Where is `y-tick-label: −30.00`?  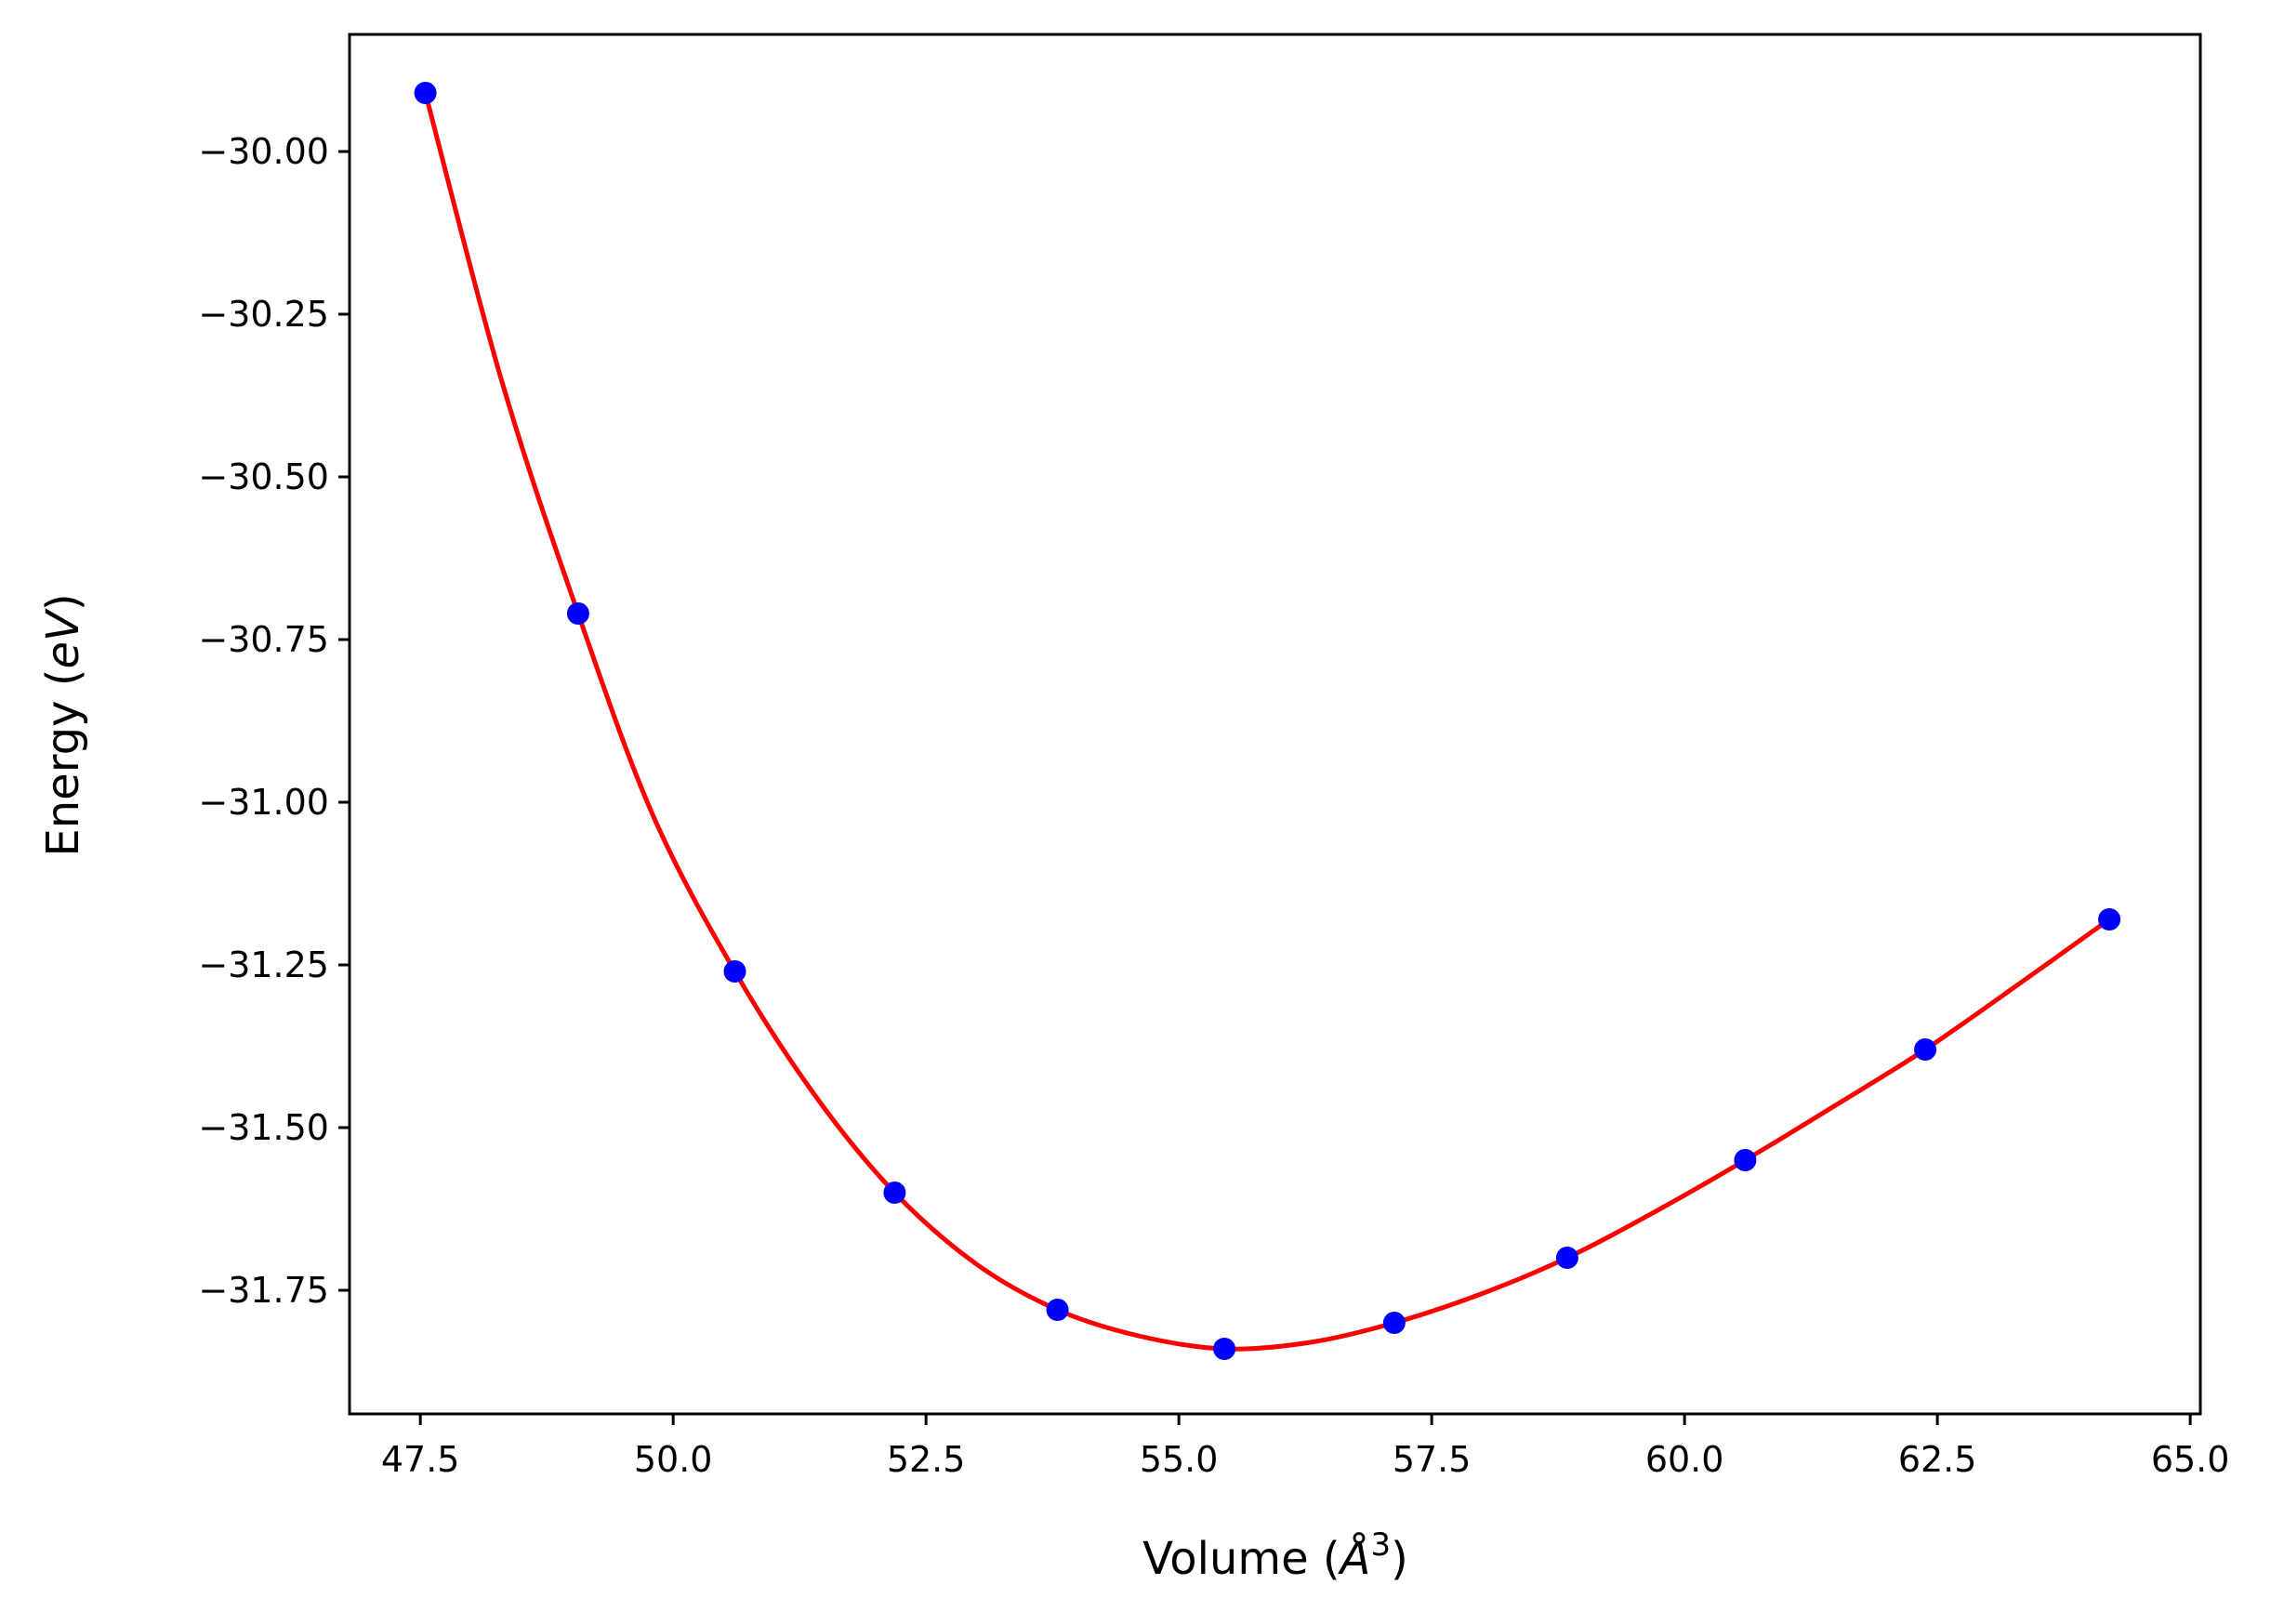
y-tick-label: −30.00 is located at coordinates (263, 151).